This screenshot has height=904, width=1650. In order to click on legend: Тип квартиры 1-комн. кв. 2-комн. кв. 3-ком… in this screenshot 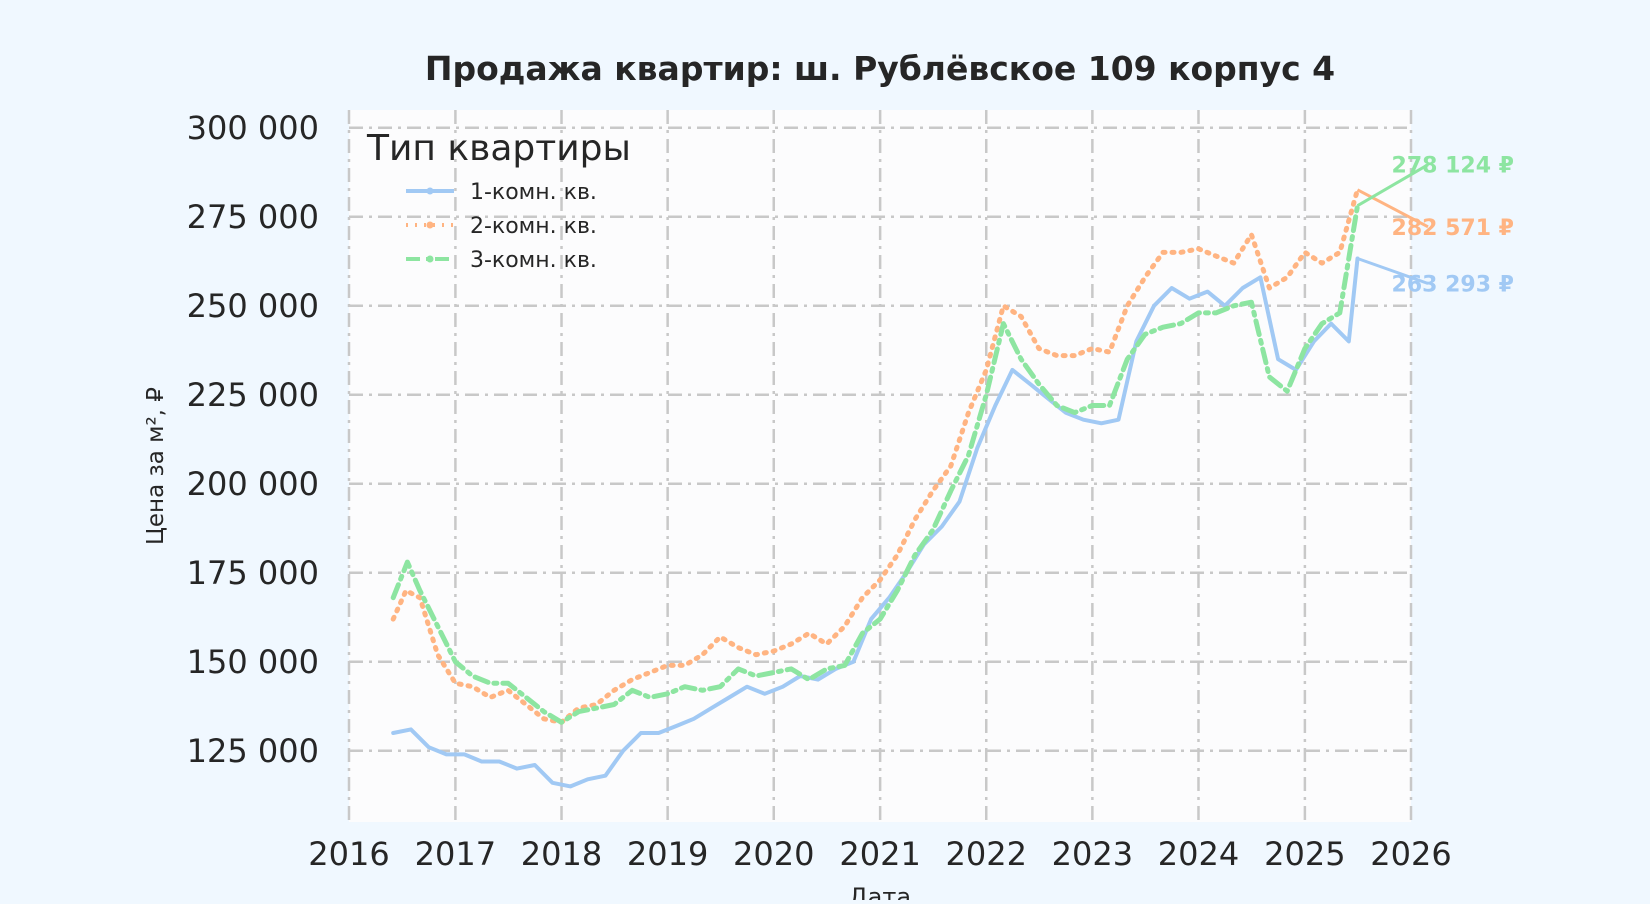, I will do `click(498, 200)`.